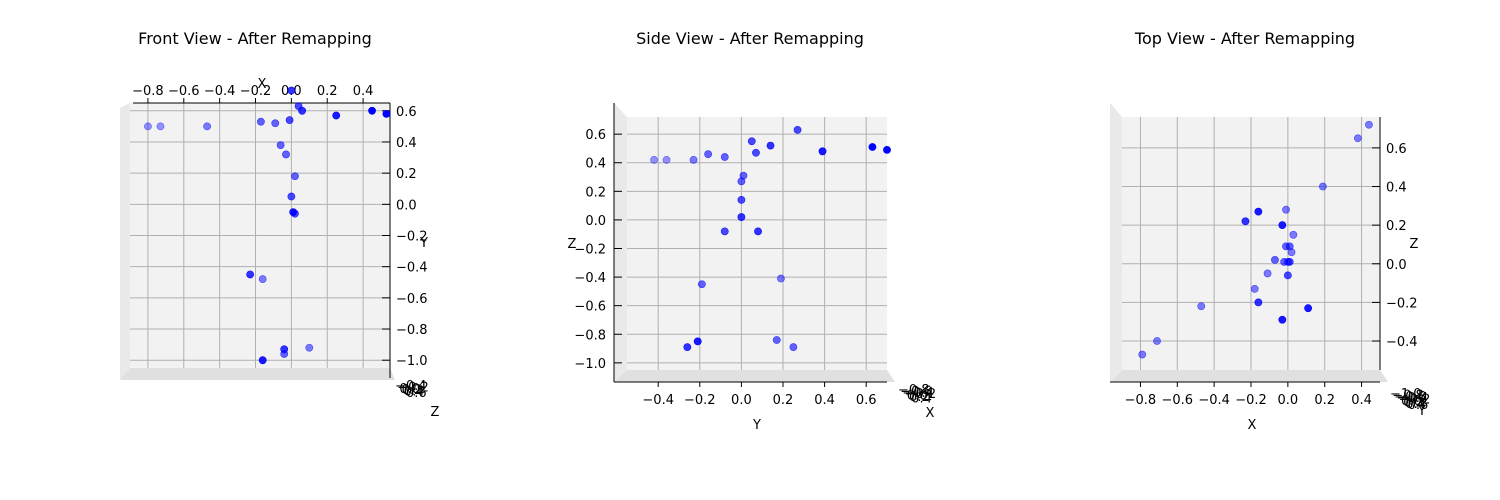 Image resolution: width=1500 pixels, height=500 pixels. Describe the element at coordinates (435, 412) in the screenshot. I see `z-axis-label: Z` at that location.